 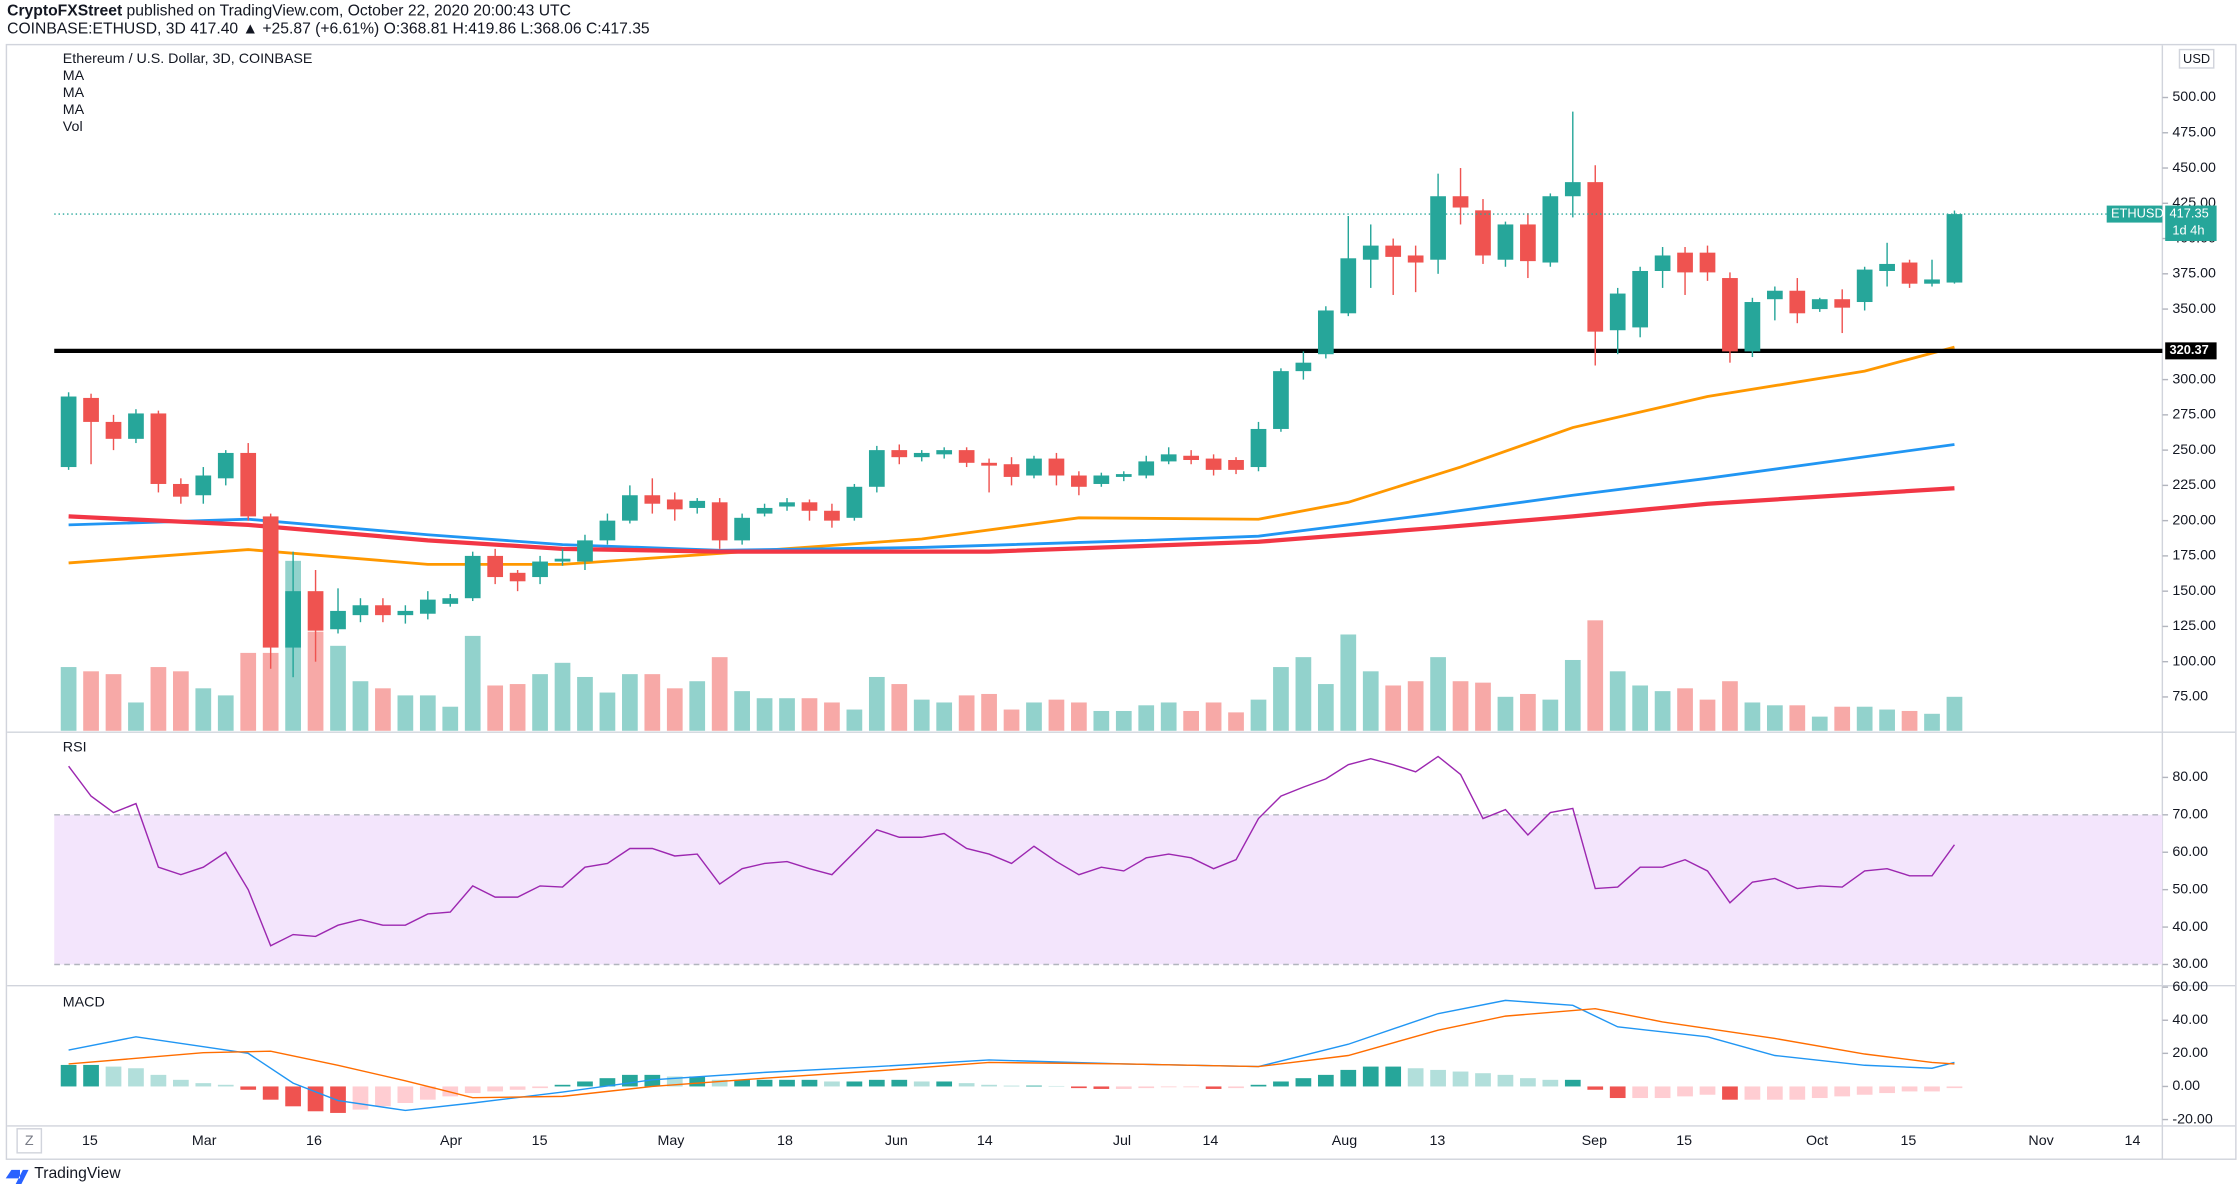 I want to click on x-tick-label: 15, so click(x=1684, y=1141).